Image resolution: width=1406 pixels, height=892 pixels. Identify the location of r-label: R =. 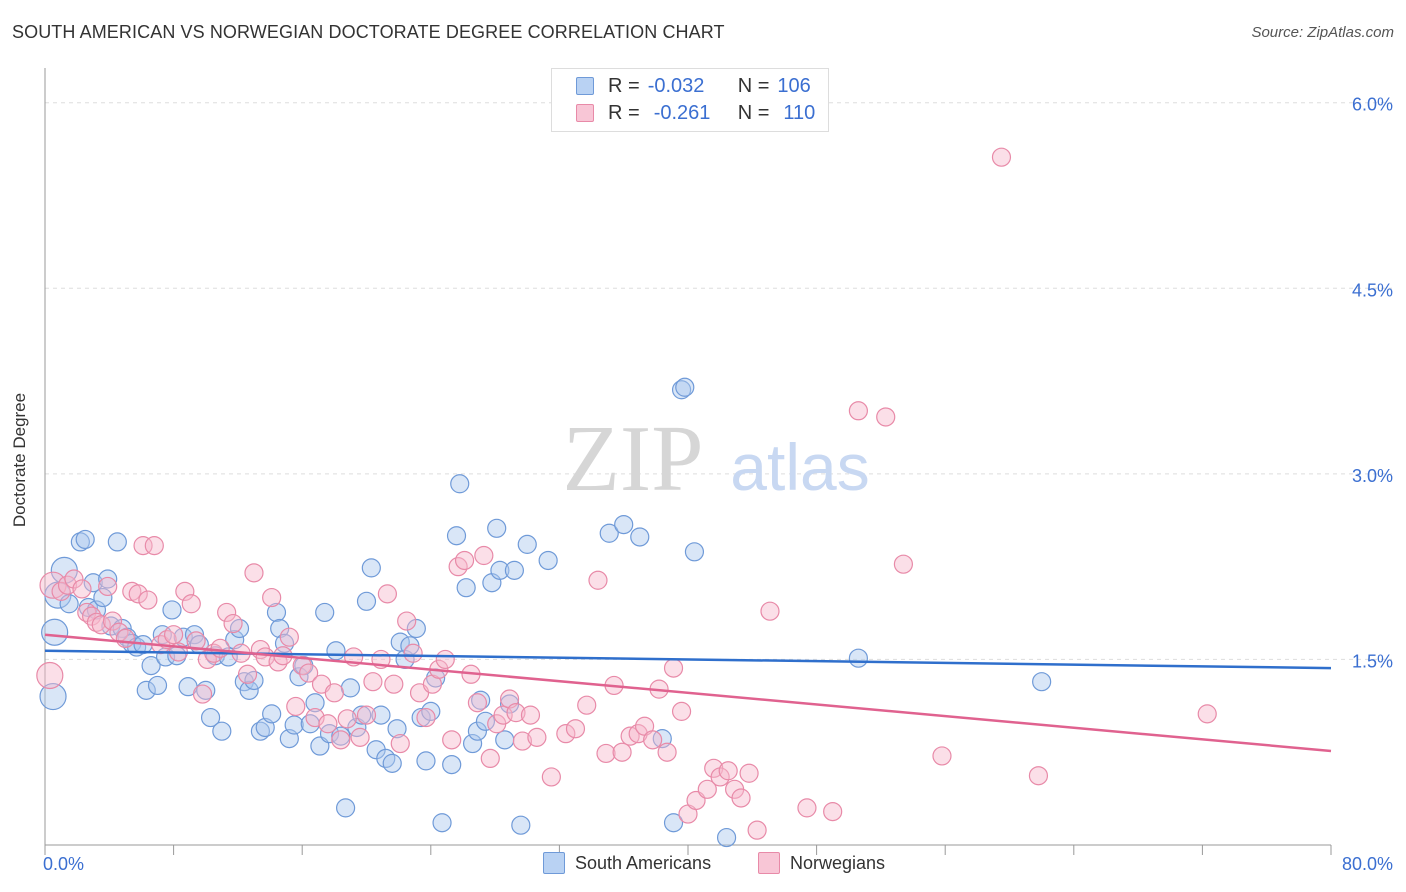
(624, 112).